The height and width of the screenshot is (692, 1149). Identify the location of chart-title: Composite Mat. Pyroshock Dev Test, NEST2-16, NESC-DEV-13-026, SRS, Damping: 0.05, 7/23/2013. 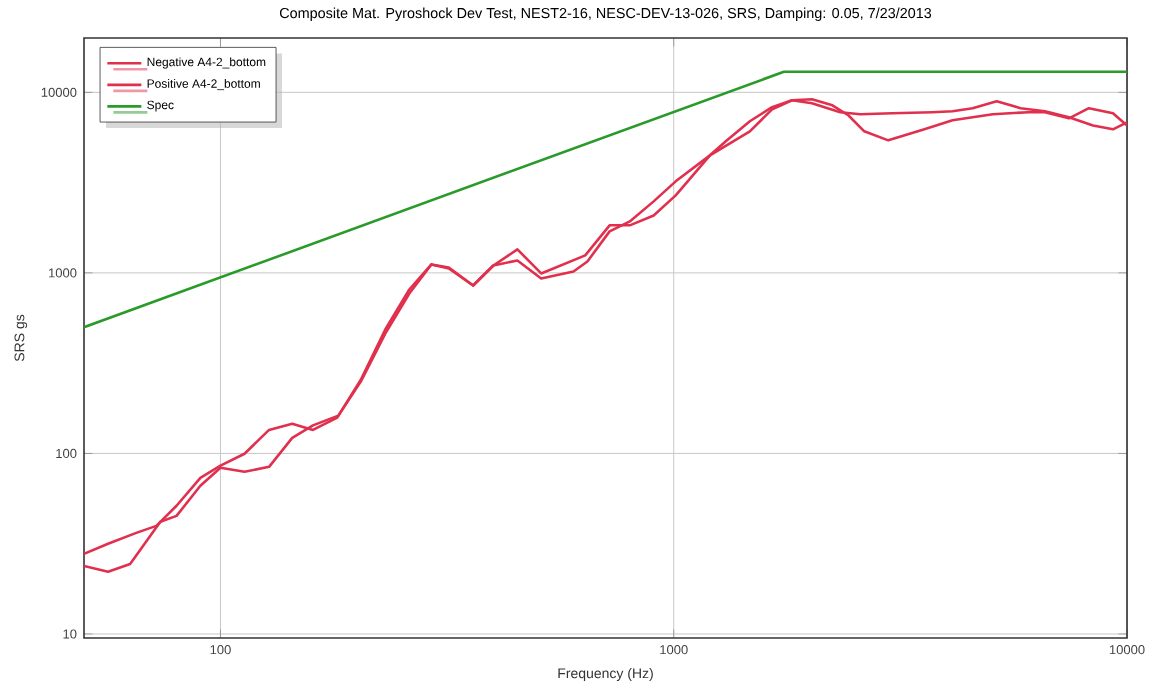
(605, 14).